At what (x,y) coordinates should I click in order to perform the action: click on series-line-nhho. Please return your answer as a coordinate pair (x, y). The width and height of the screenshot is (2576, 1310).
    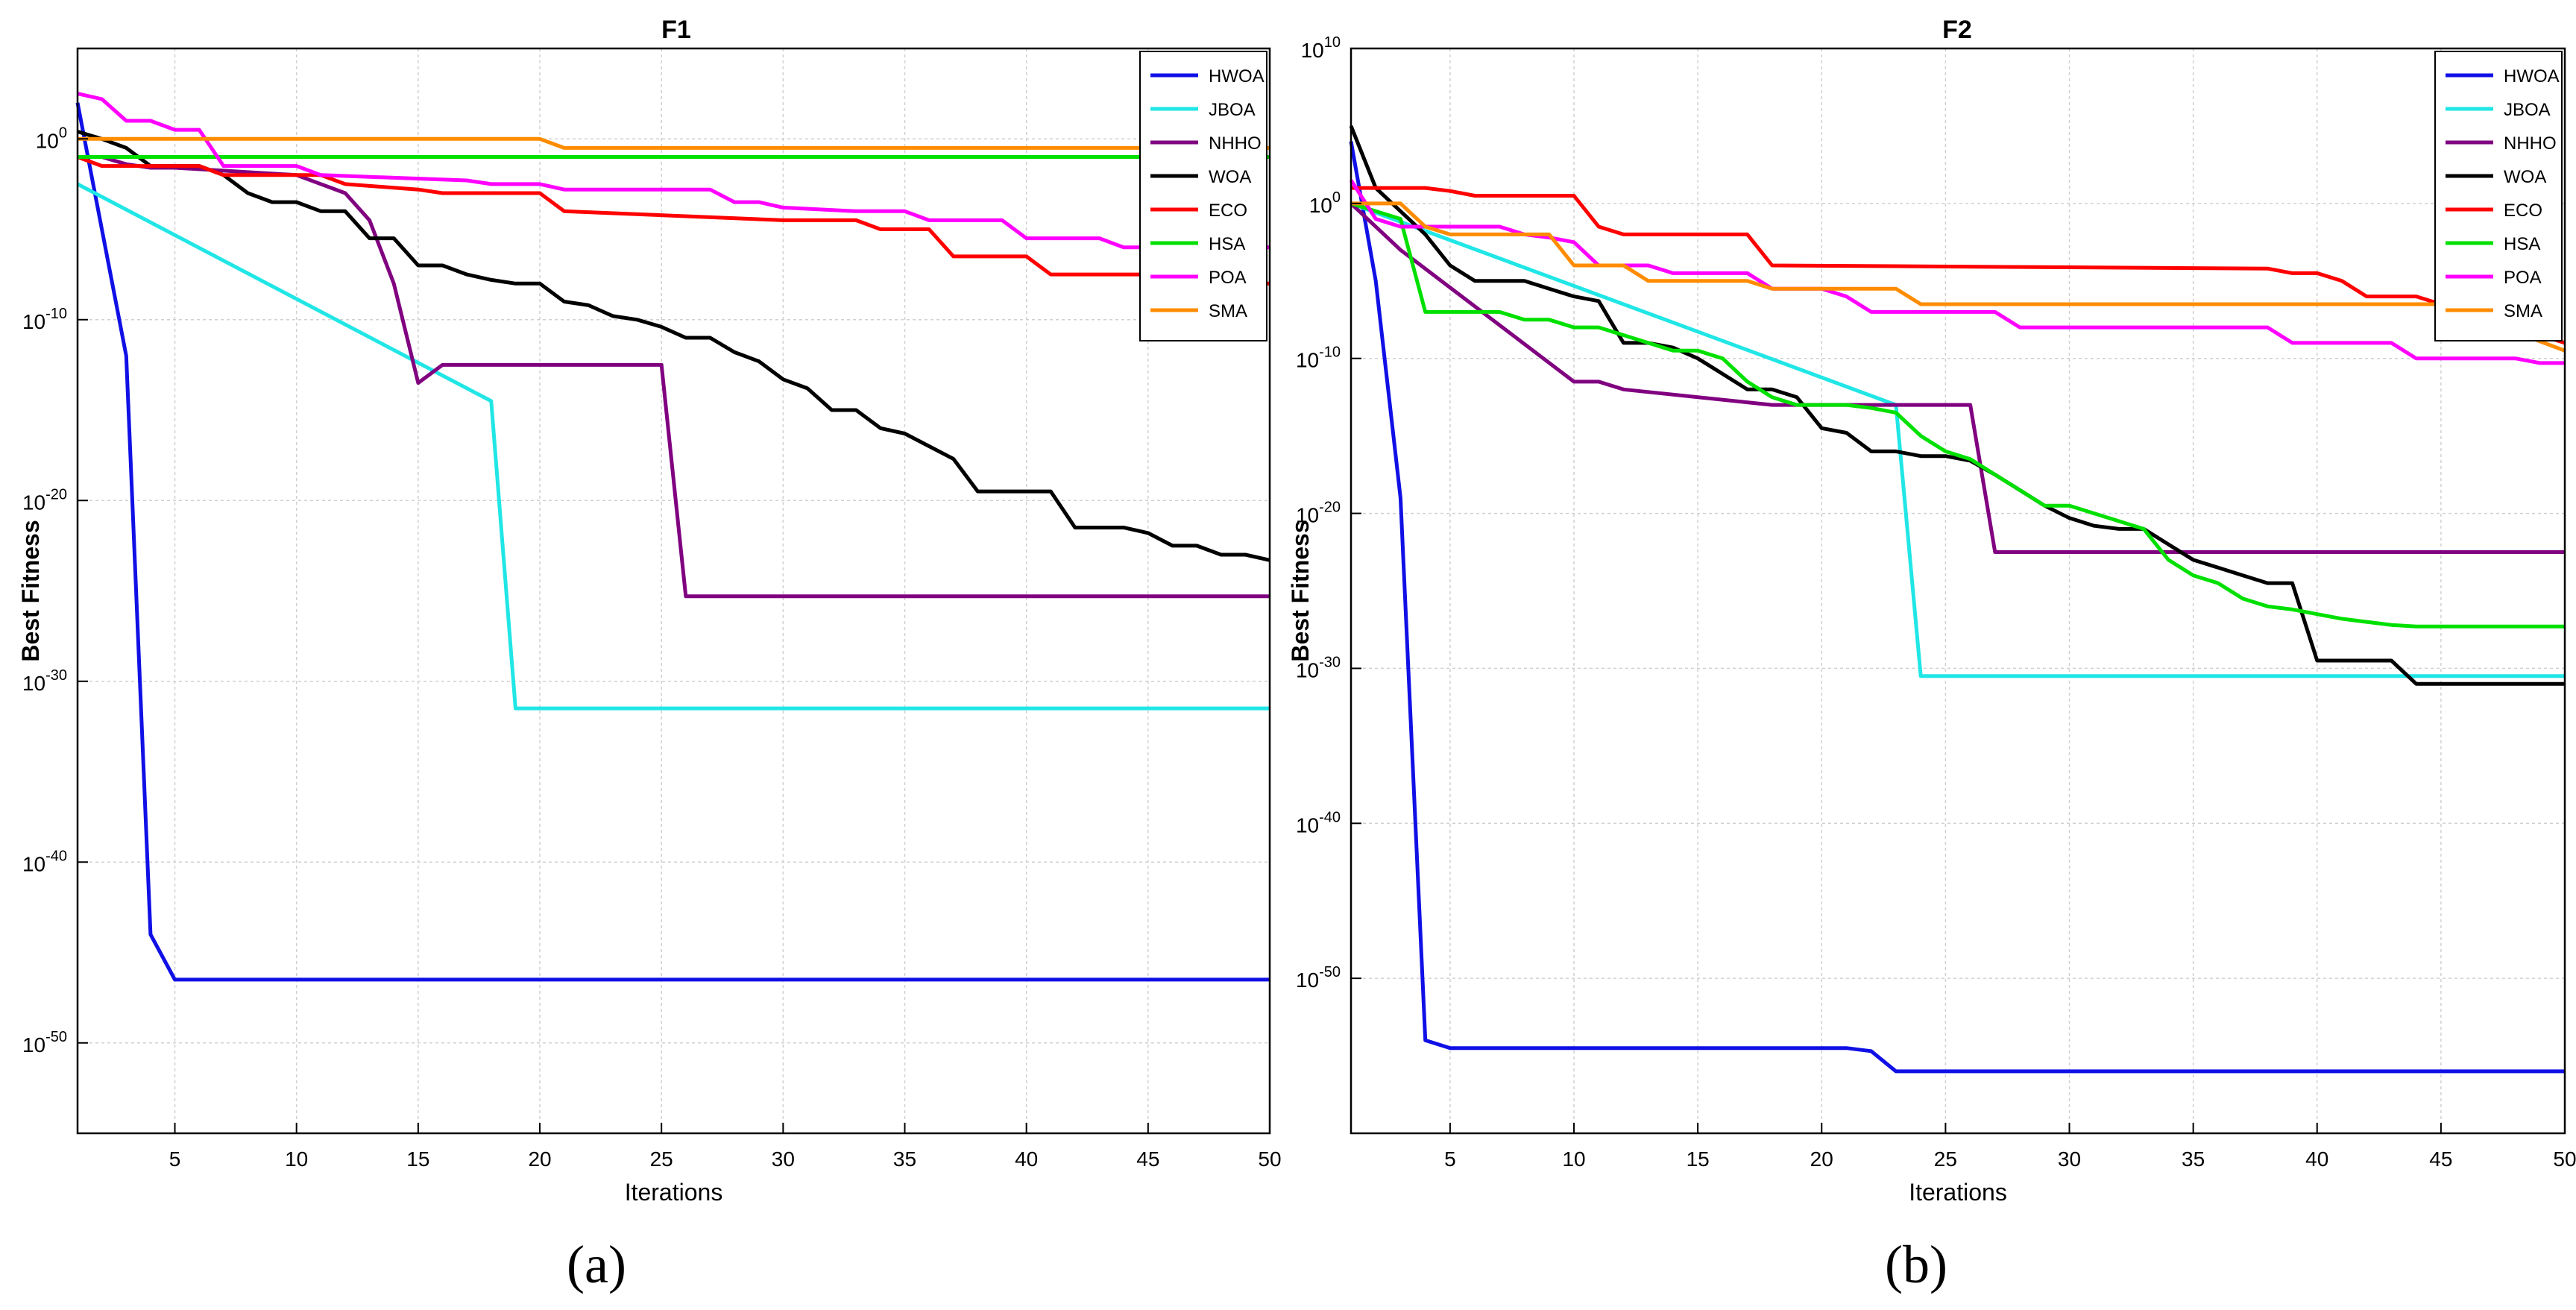
    Looking at the image, I should click on (1957, 378).